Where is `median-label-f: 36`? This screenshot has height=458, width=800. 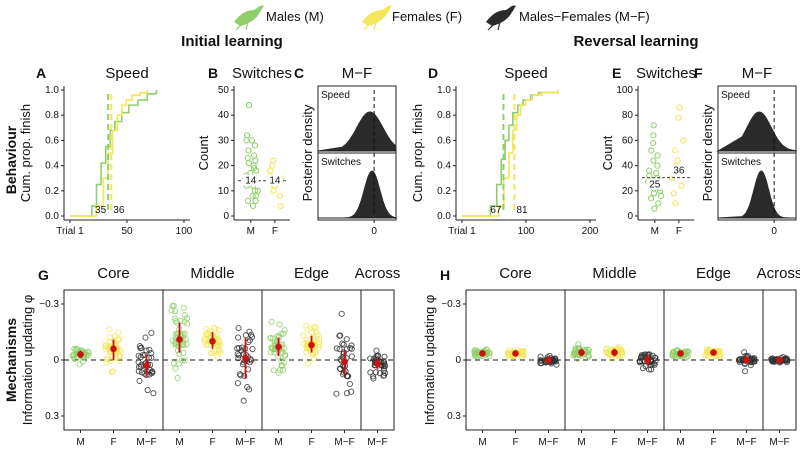
median-label-f: 36 is located at coordinates (679, 171).